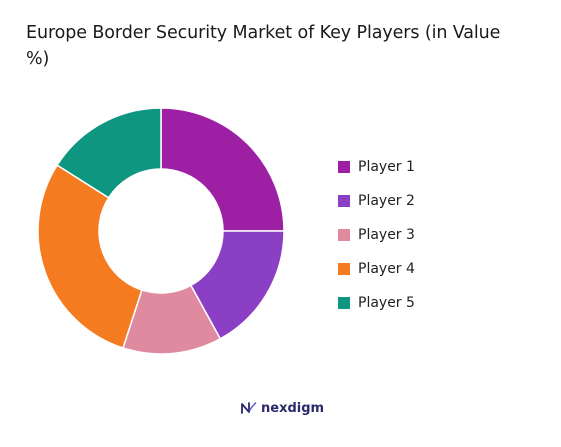  I want to click on legend-label: Player 2, so click(386, 201).